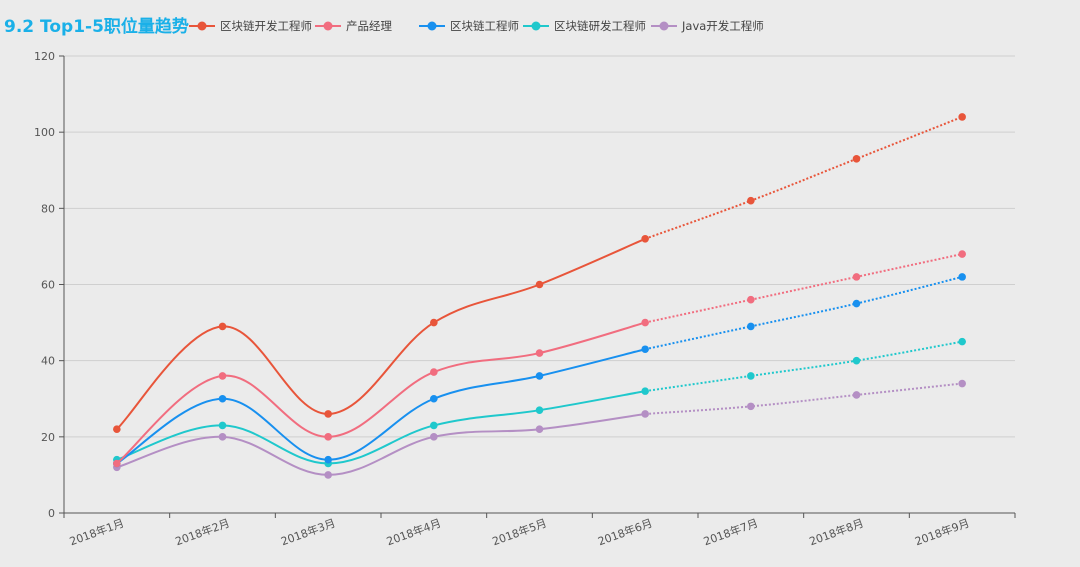 The width and height of the screenshot is (1080, 567). I want to click on x-tick-label: 2018年7月, so click(731, 532).